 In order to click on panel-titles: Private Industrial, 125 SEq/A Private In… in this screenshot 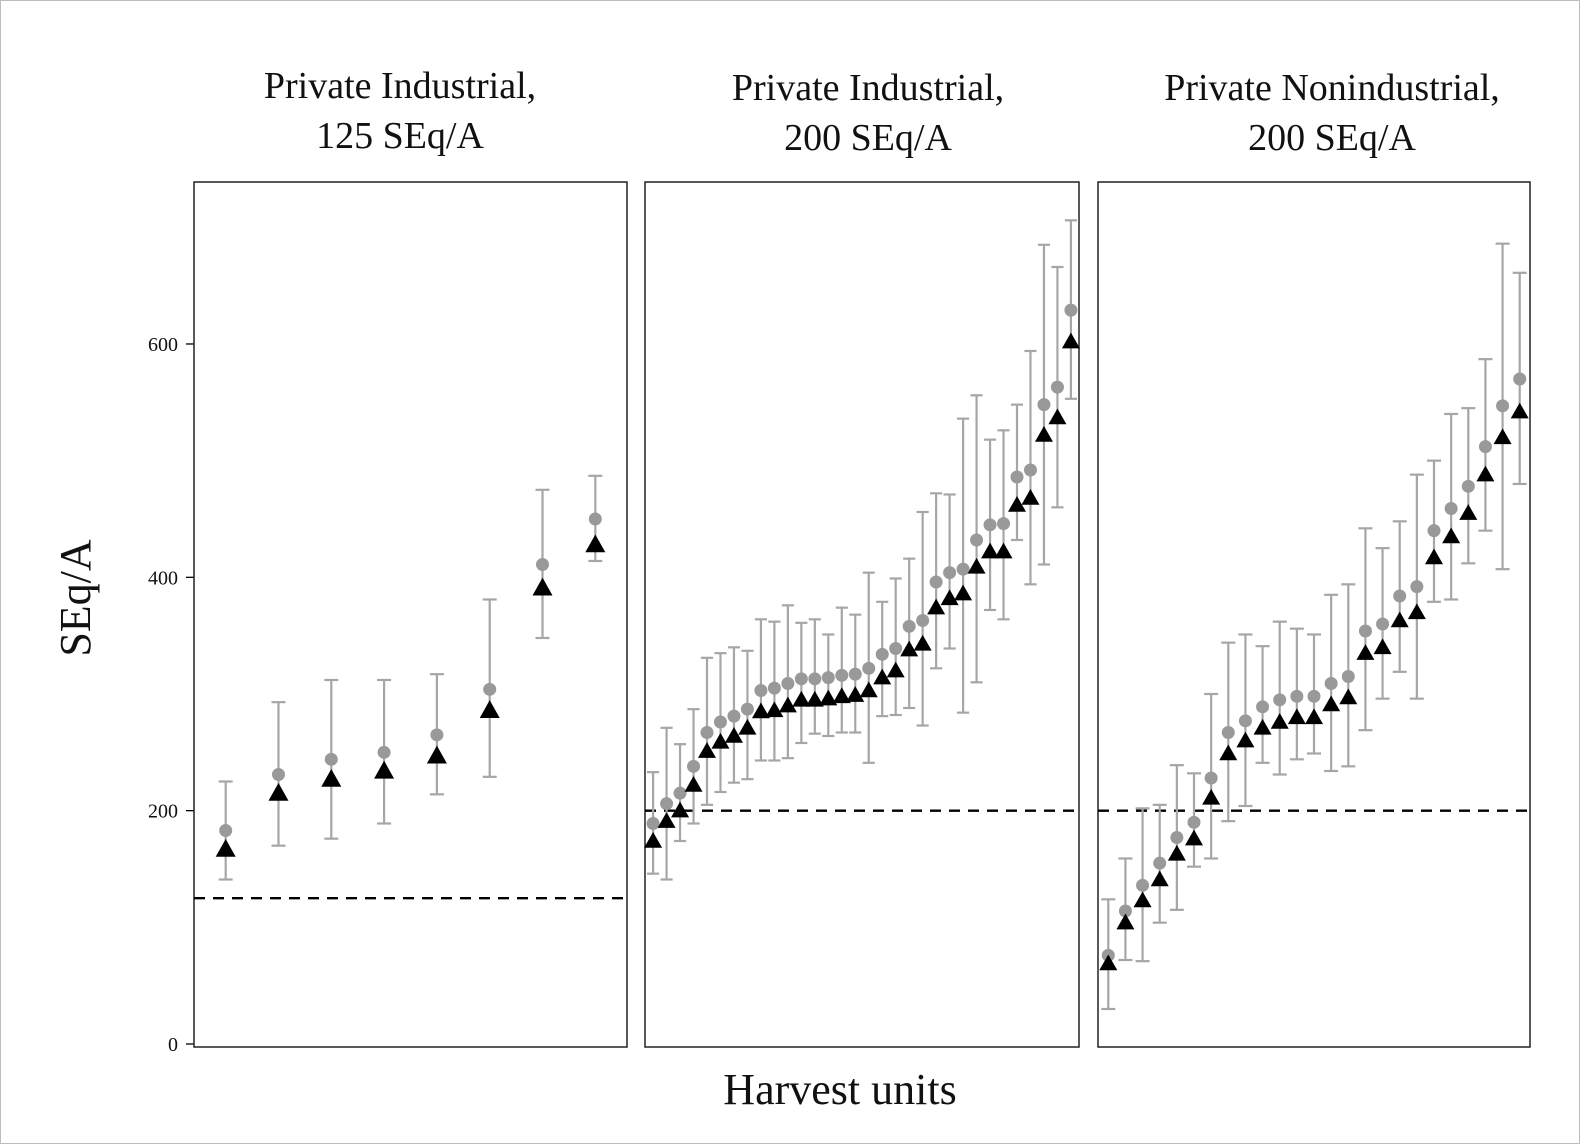, I will do `click(882, 112)`.